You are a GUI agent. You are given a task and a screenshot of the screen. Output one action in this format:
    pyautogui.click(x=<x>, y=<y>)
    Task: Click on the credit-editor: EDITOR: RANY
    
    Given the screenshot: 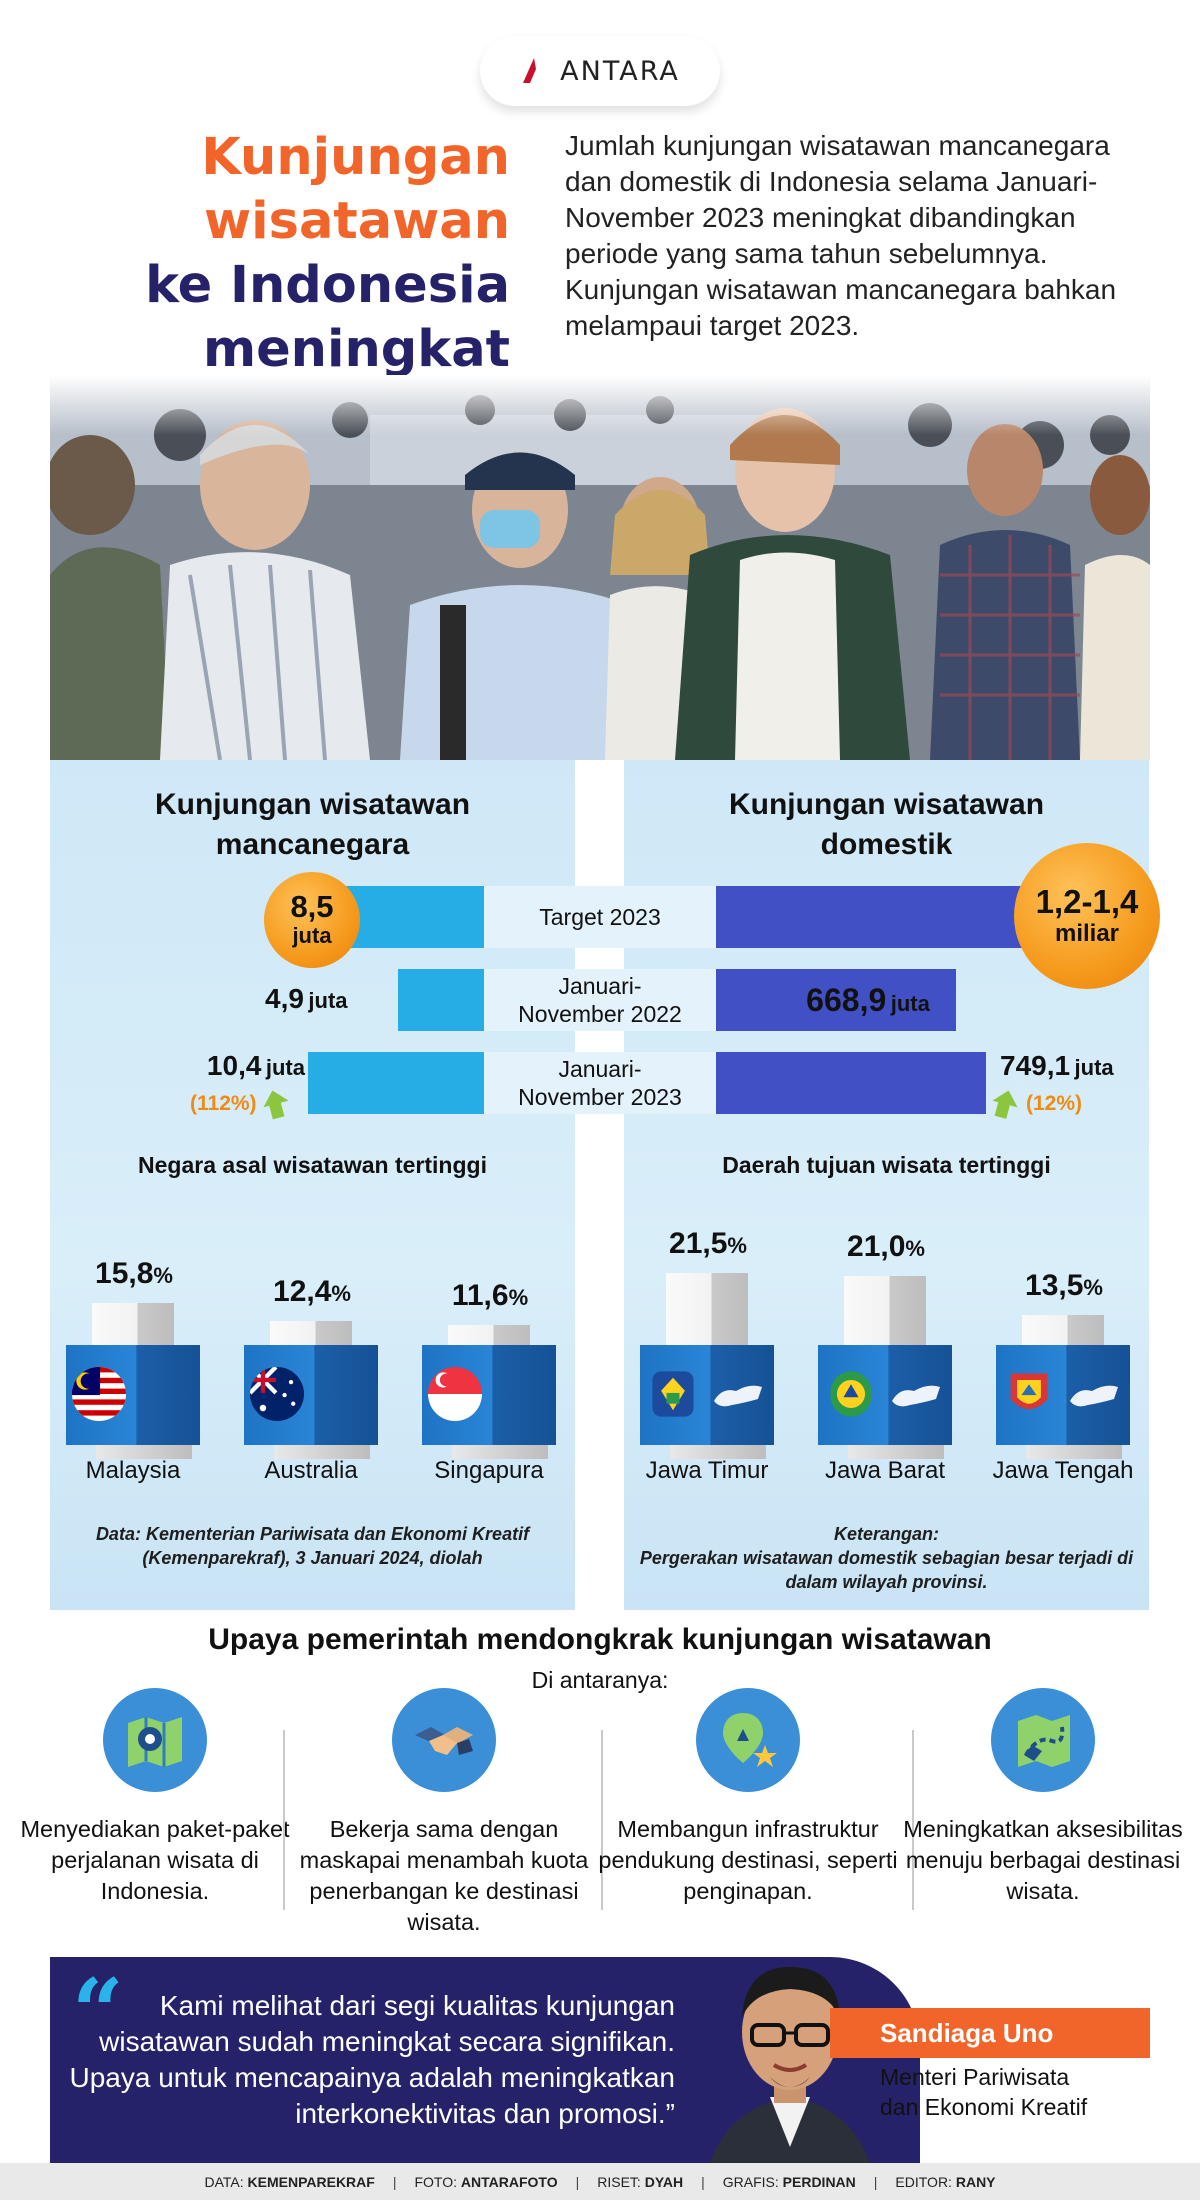 What is the action you would take?
    pyautogui.click(x=945, y=2182)
    